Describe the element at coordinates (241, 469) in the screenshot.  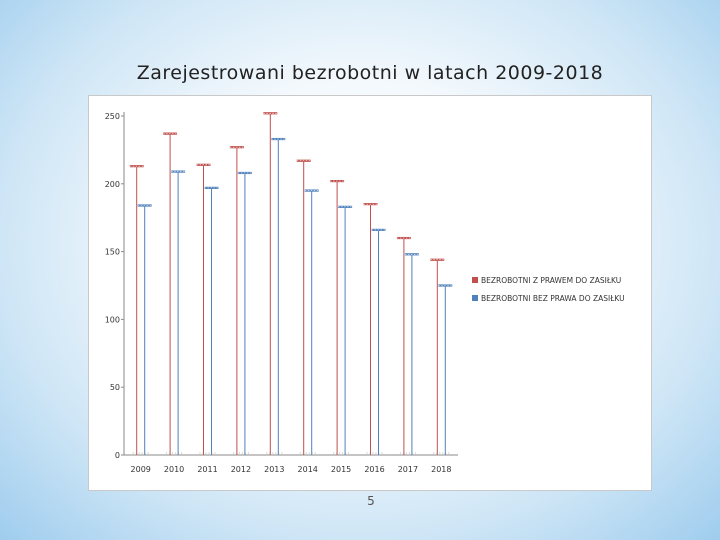
I see `x-tick-label: 2012` at that location.